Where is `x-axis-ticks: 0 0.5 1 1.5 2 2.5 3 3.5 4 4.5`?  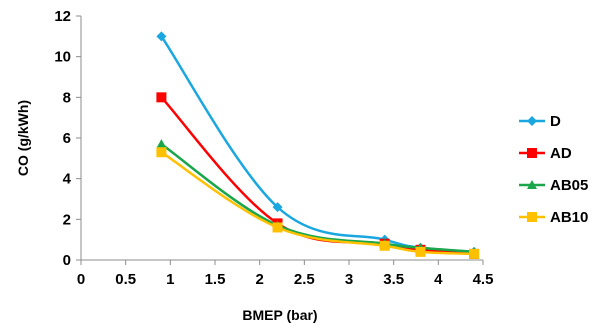 x-axis-ticks: 0 0.5 1 1.5 2 2.5 3 3.5 4 4.5 is located at coordinates (285, 274).